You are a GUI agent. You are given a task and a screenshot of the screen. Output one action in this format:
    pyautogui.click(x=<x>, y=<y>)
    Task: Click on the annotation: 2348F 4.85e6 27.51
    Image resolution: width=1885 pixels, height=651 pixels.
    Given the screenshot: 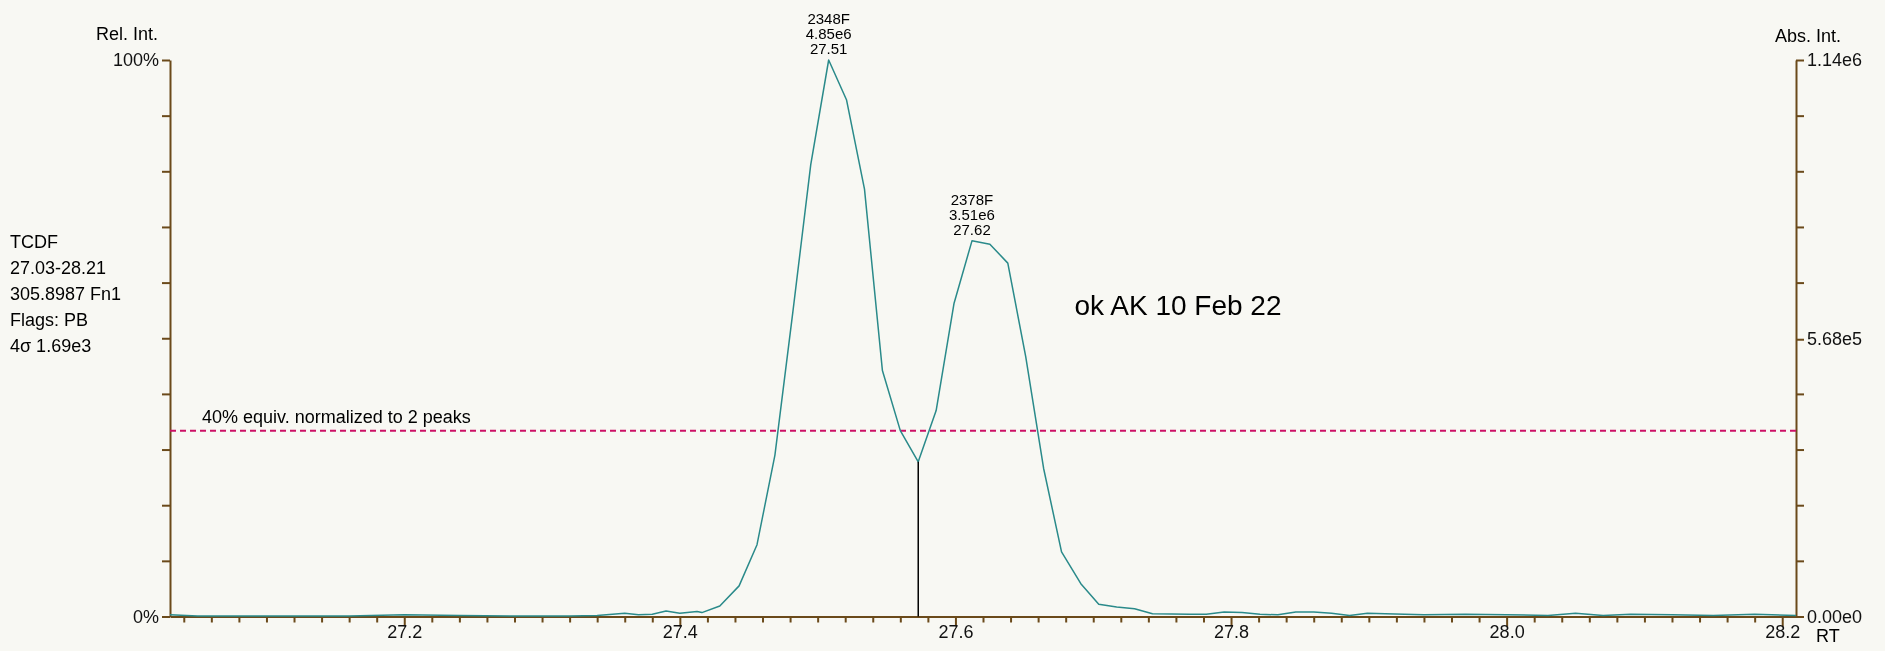 What is the action you would take?
    pyautogui.click(x=828, y=33)
    